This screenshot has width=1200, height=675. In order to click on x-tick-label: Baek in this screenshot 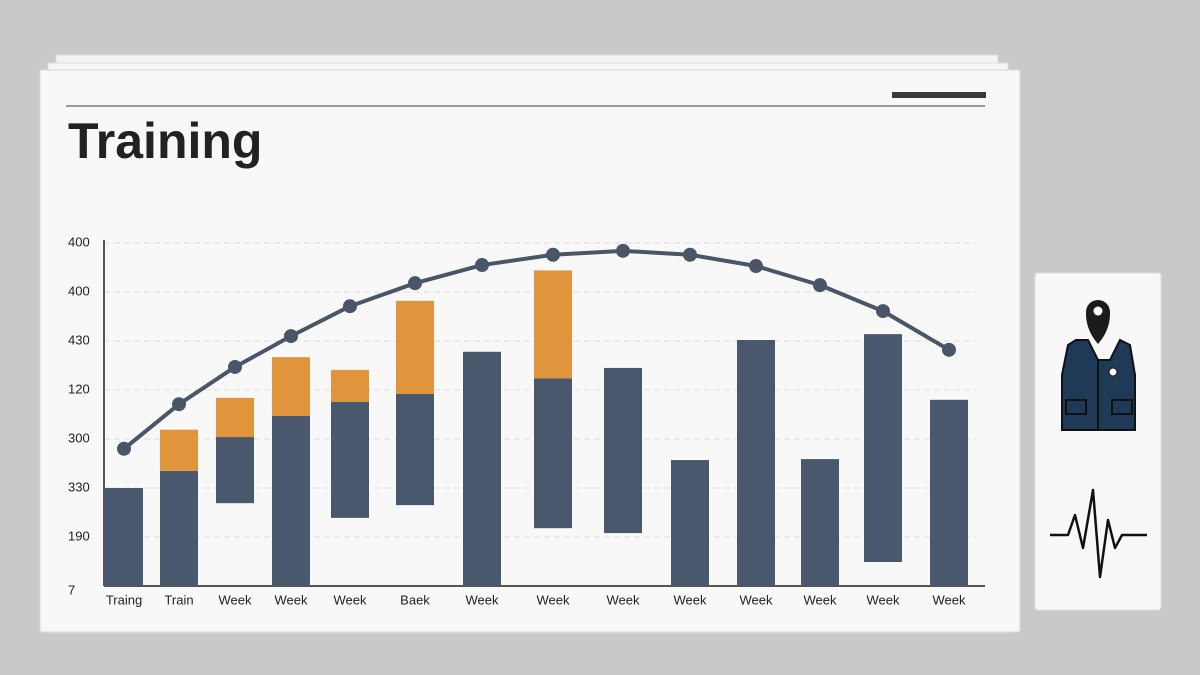, I will do `click(415, 599)`.